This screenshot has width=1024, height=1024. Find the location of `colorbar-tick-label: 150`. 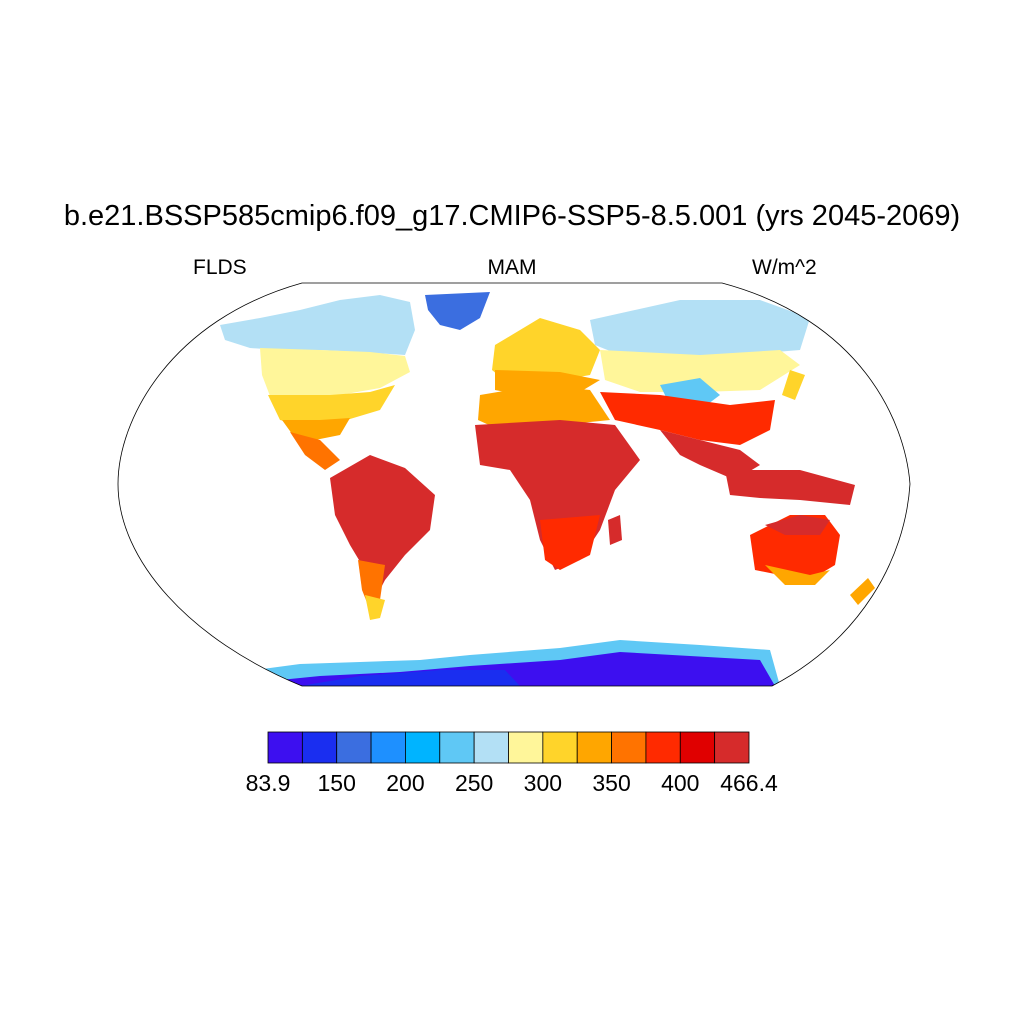

colorbar-tick-label: 150 is located at coordinates (337, 783).